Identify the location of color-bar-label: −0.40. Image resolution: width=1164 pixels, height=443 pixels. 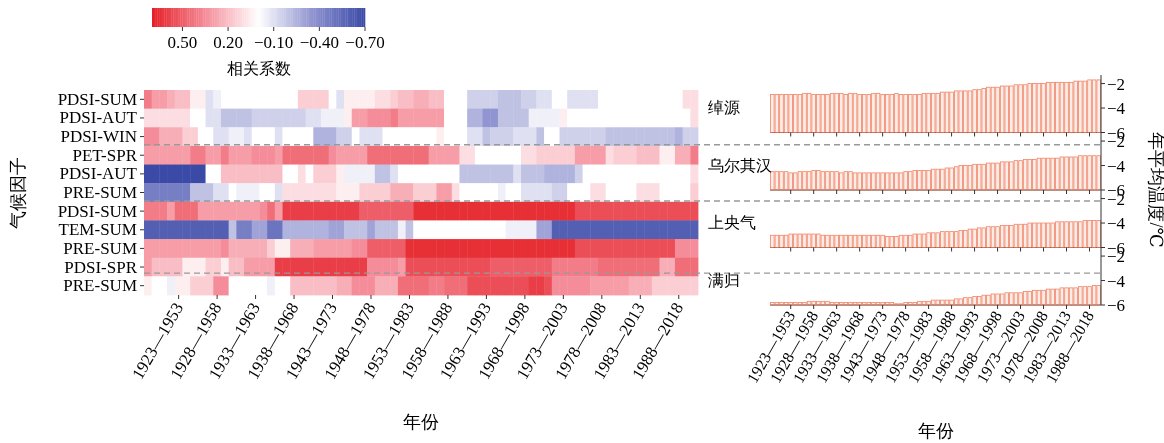
(319, 42).